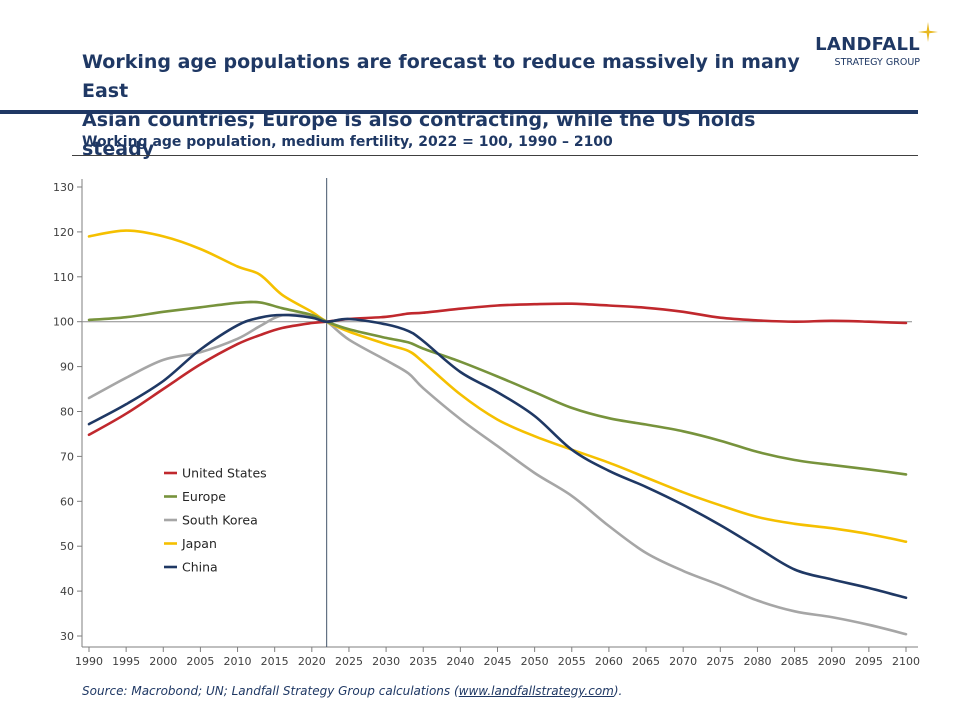  I want to click on legend-label-europe: Europe, so click(204, 496).